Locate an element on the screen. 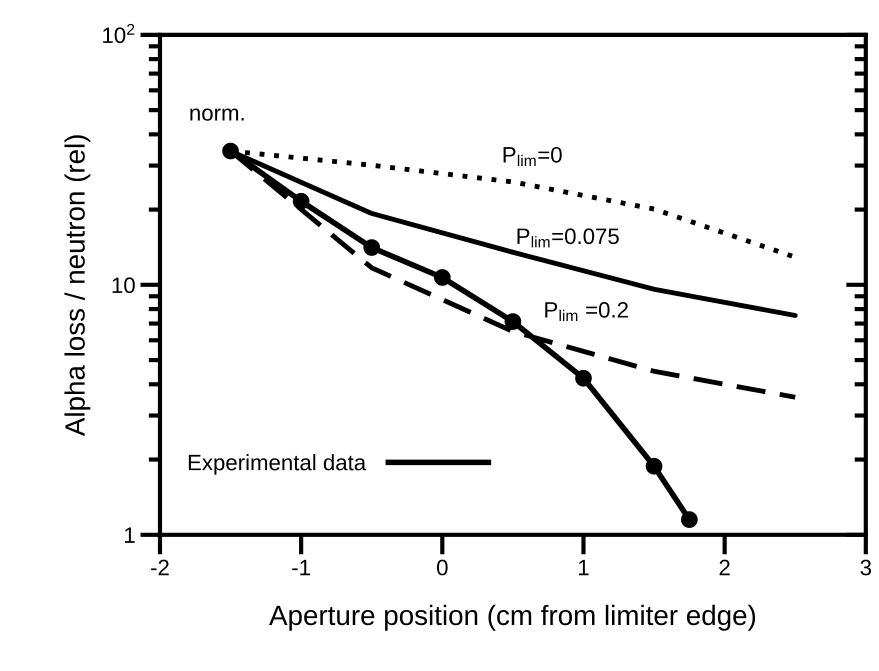  x-axis-title: Aperture position (cm from limiter edge) is located at coordinates (512, 617).